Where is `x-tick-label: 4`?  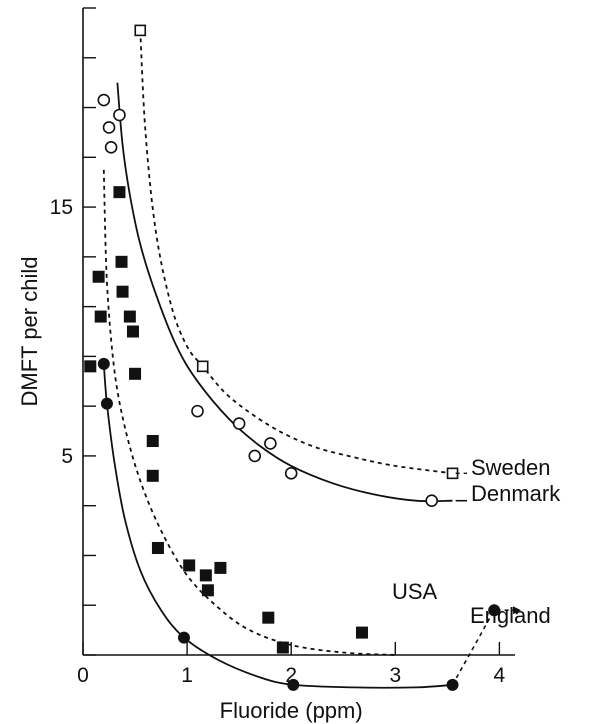 x-tick-label: 4 is located at coordinates (500, 675).